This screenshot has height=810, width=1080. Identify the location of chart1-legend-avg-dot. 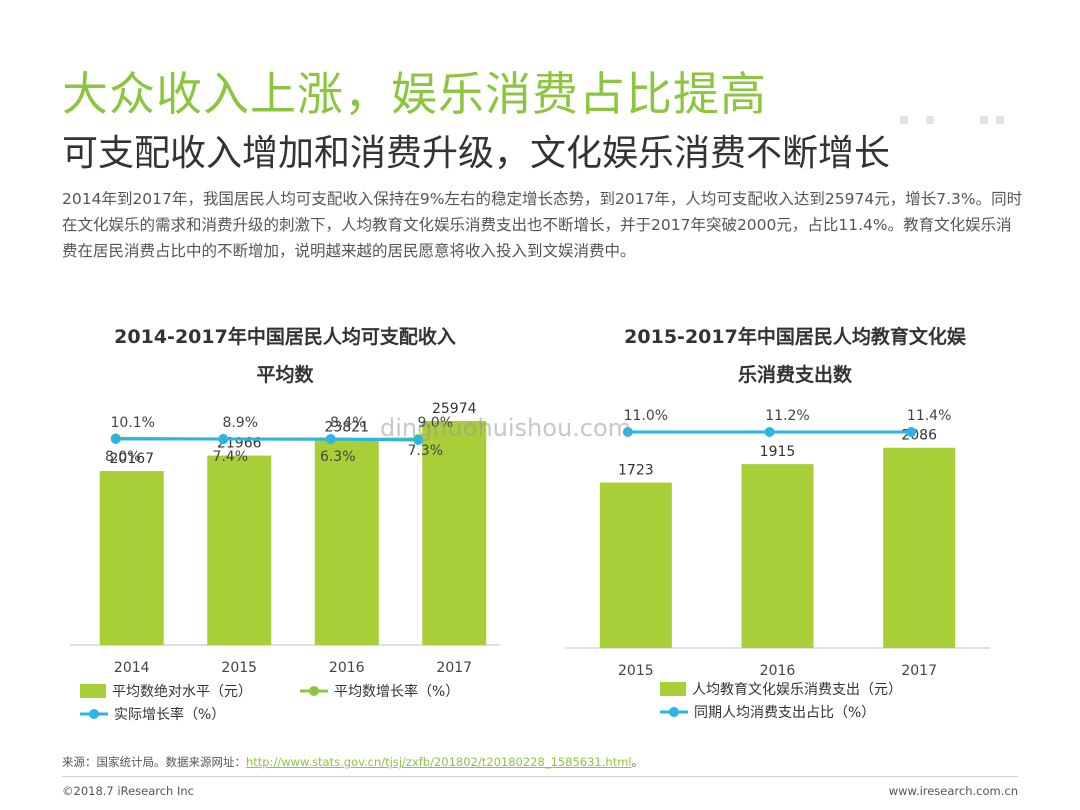
(314, 691).